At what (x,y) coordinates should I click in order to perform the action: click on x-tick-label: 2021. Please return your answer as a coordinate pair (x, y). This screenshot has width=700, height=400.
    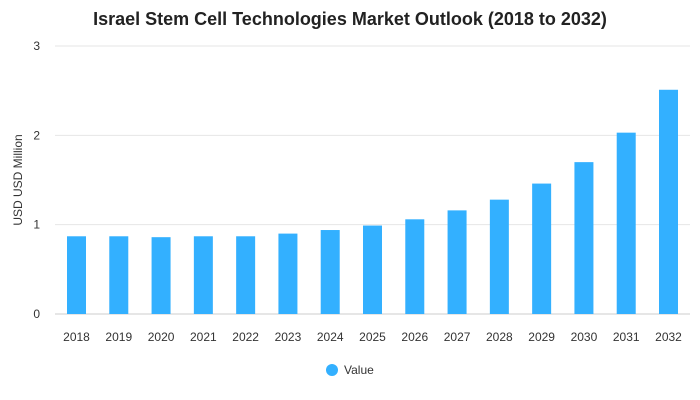
    Looking at the image, I should click on (203, 337).